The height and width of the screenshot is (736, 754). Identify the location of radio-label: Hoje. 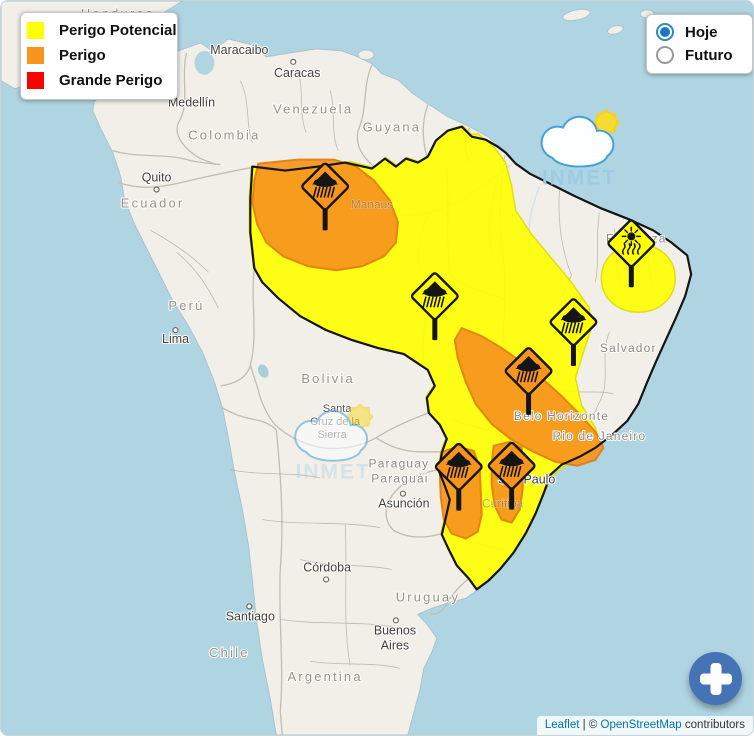
(701, 32).